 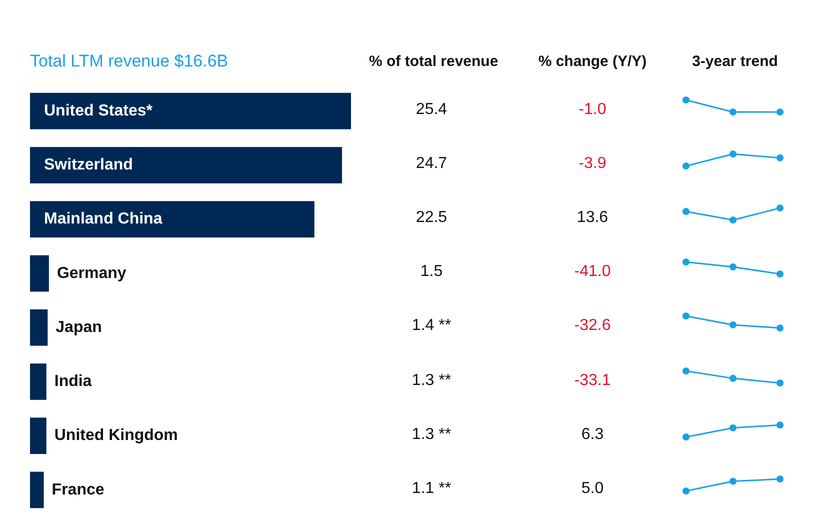 I want to click on data-label: 25.4, so click(x=431, y=110).